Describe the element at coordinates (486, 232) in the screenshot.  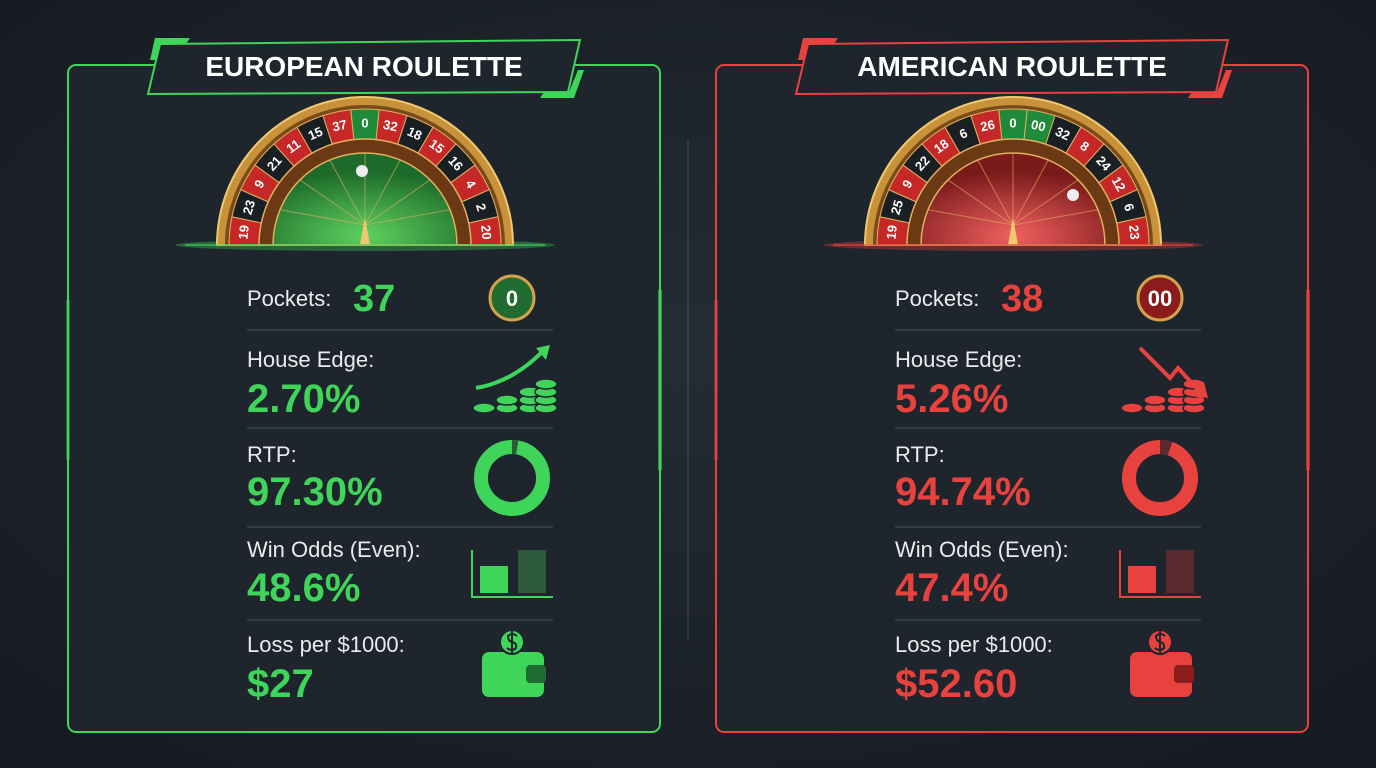
I see `wheel-number: 20` at that location.